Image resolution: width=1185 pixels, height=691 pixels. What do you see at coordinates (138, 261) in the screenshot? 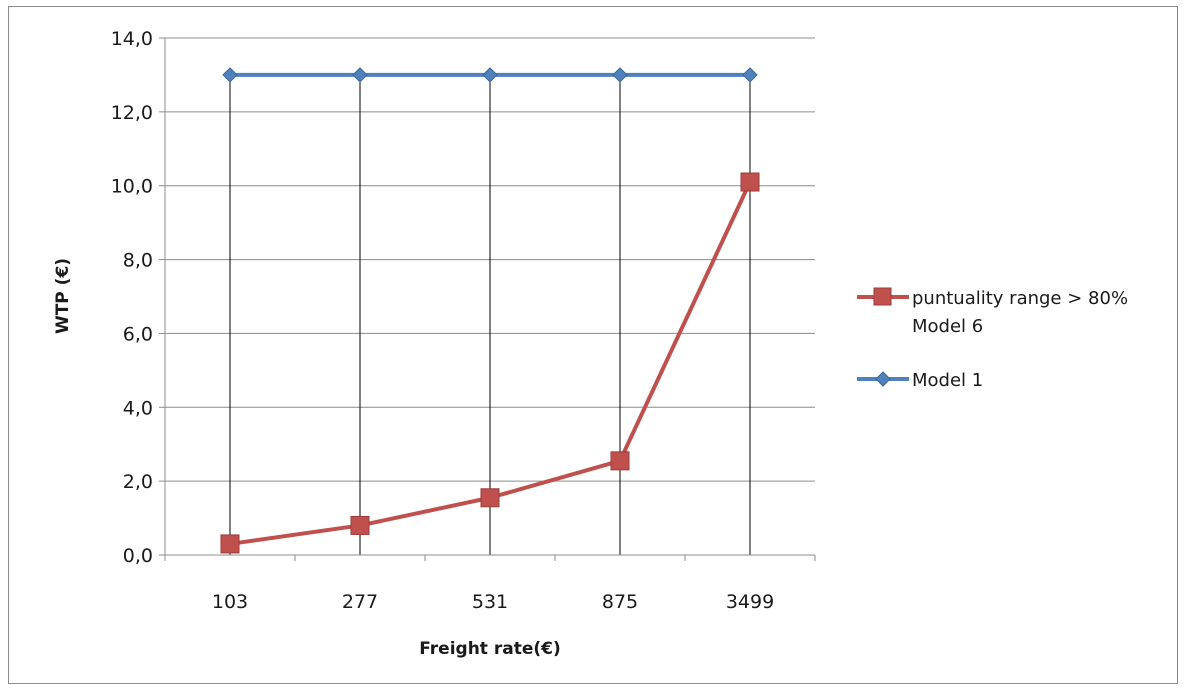
I see `y-tick-label-4: 8,0` at bounding box center [138, 261].